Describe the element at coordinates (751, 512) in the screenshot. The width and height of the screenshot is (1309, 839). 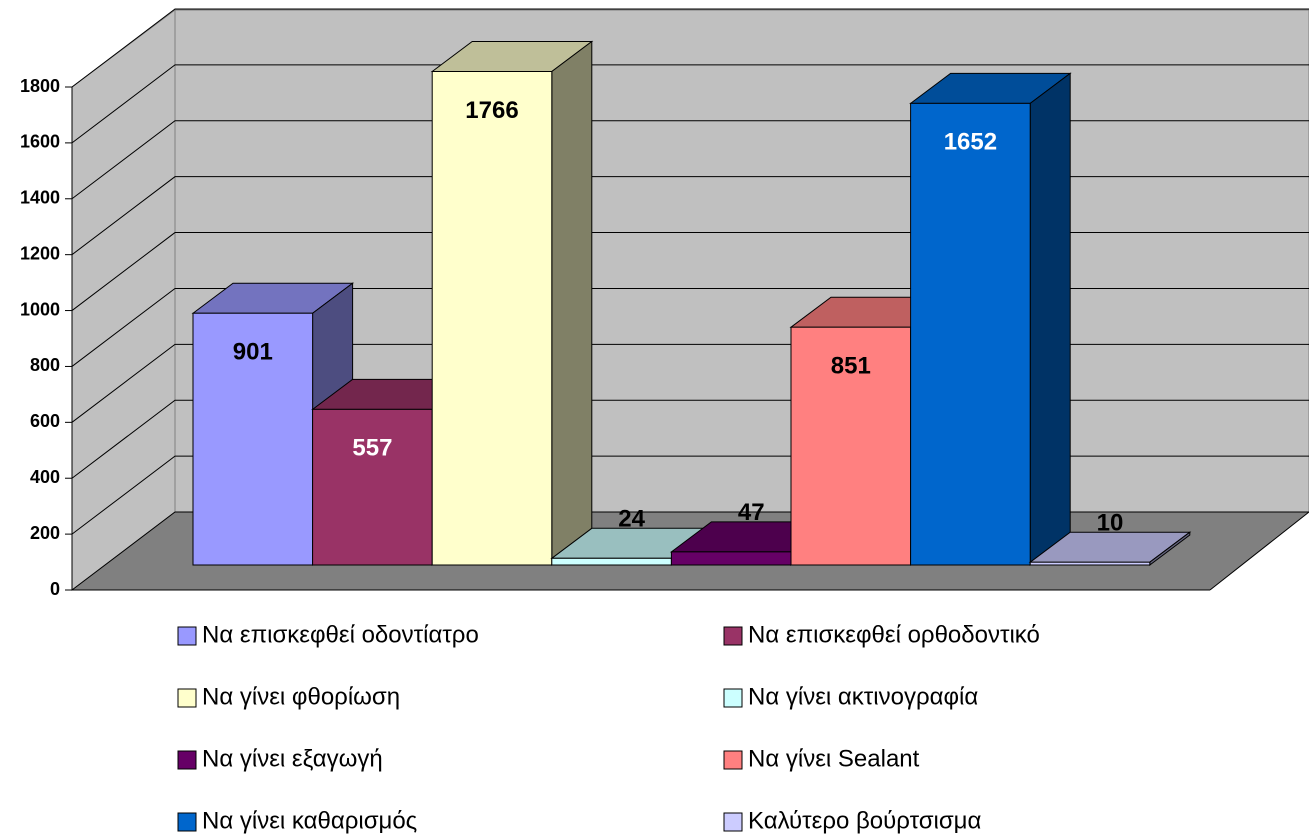
I see `data-label: 47` at that location.